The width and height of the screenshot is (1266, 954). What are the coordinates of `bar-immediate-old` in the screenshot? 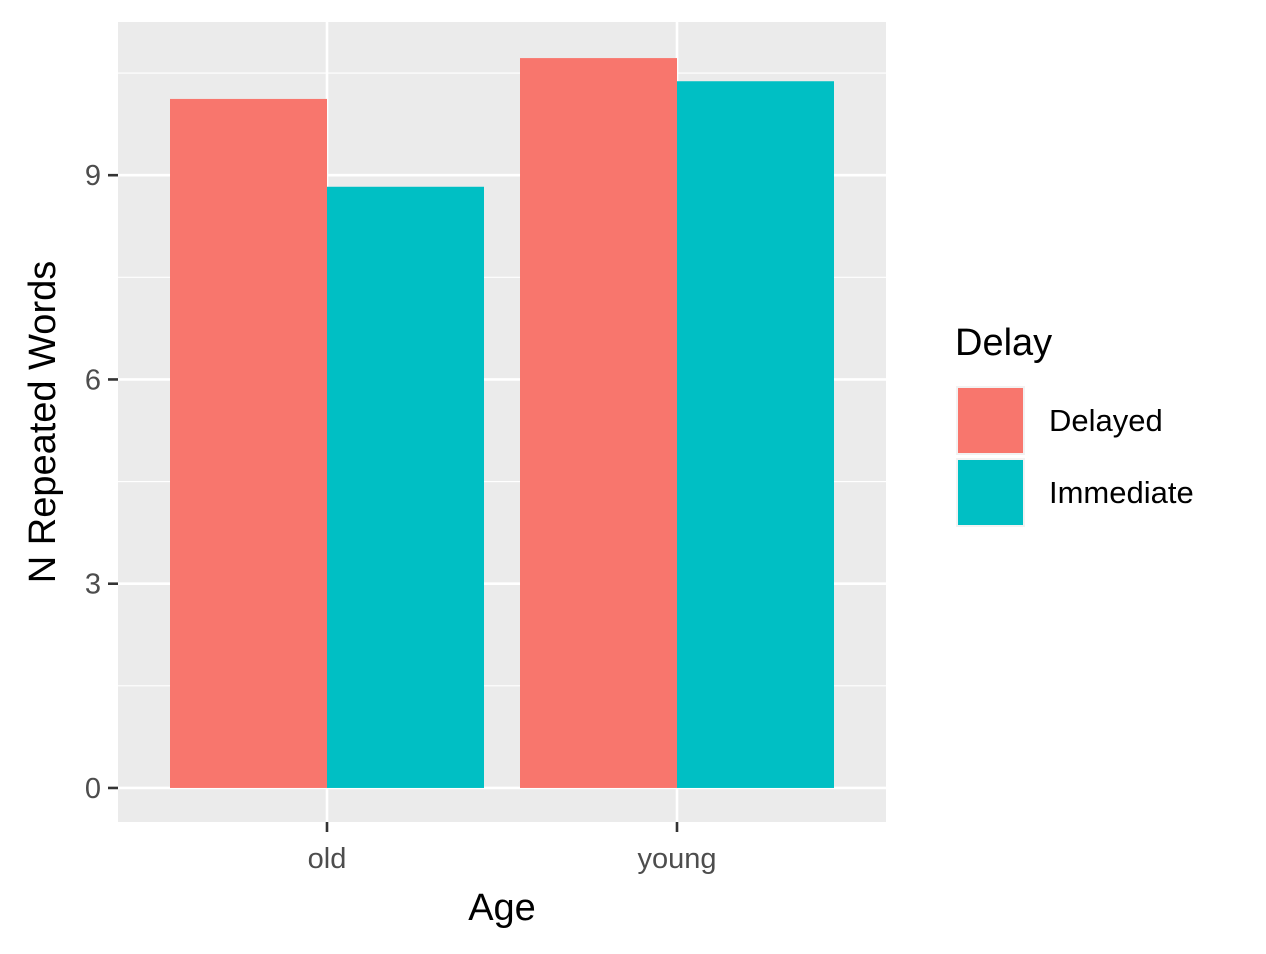 It's located at (405, 487).